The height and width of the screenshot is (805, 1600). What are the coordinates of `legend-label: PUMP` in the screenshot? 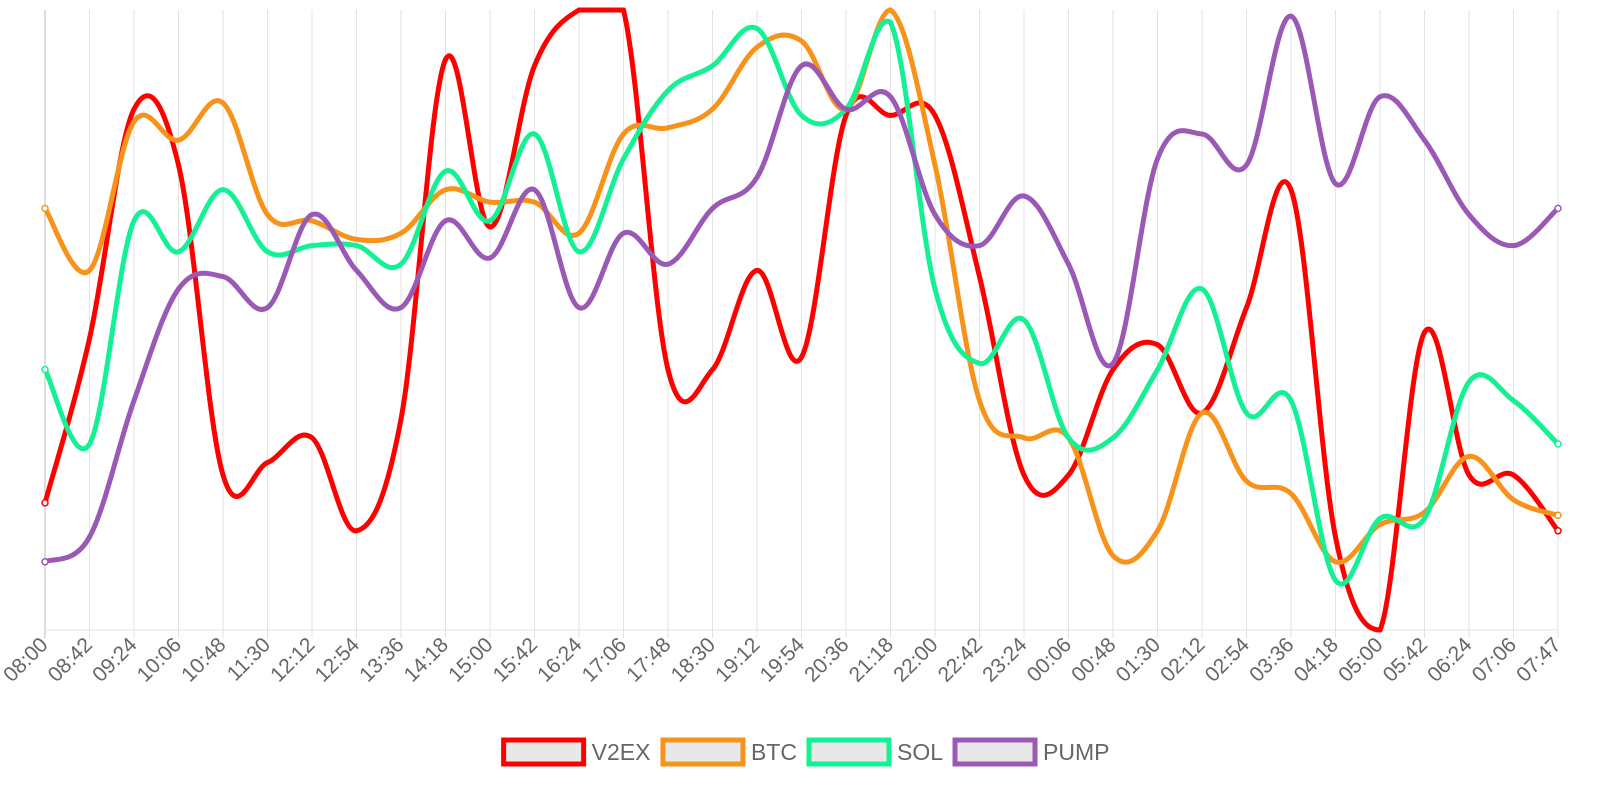 It's located at (1076, 752).